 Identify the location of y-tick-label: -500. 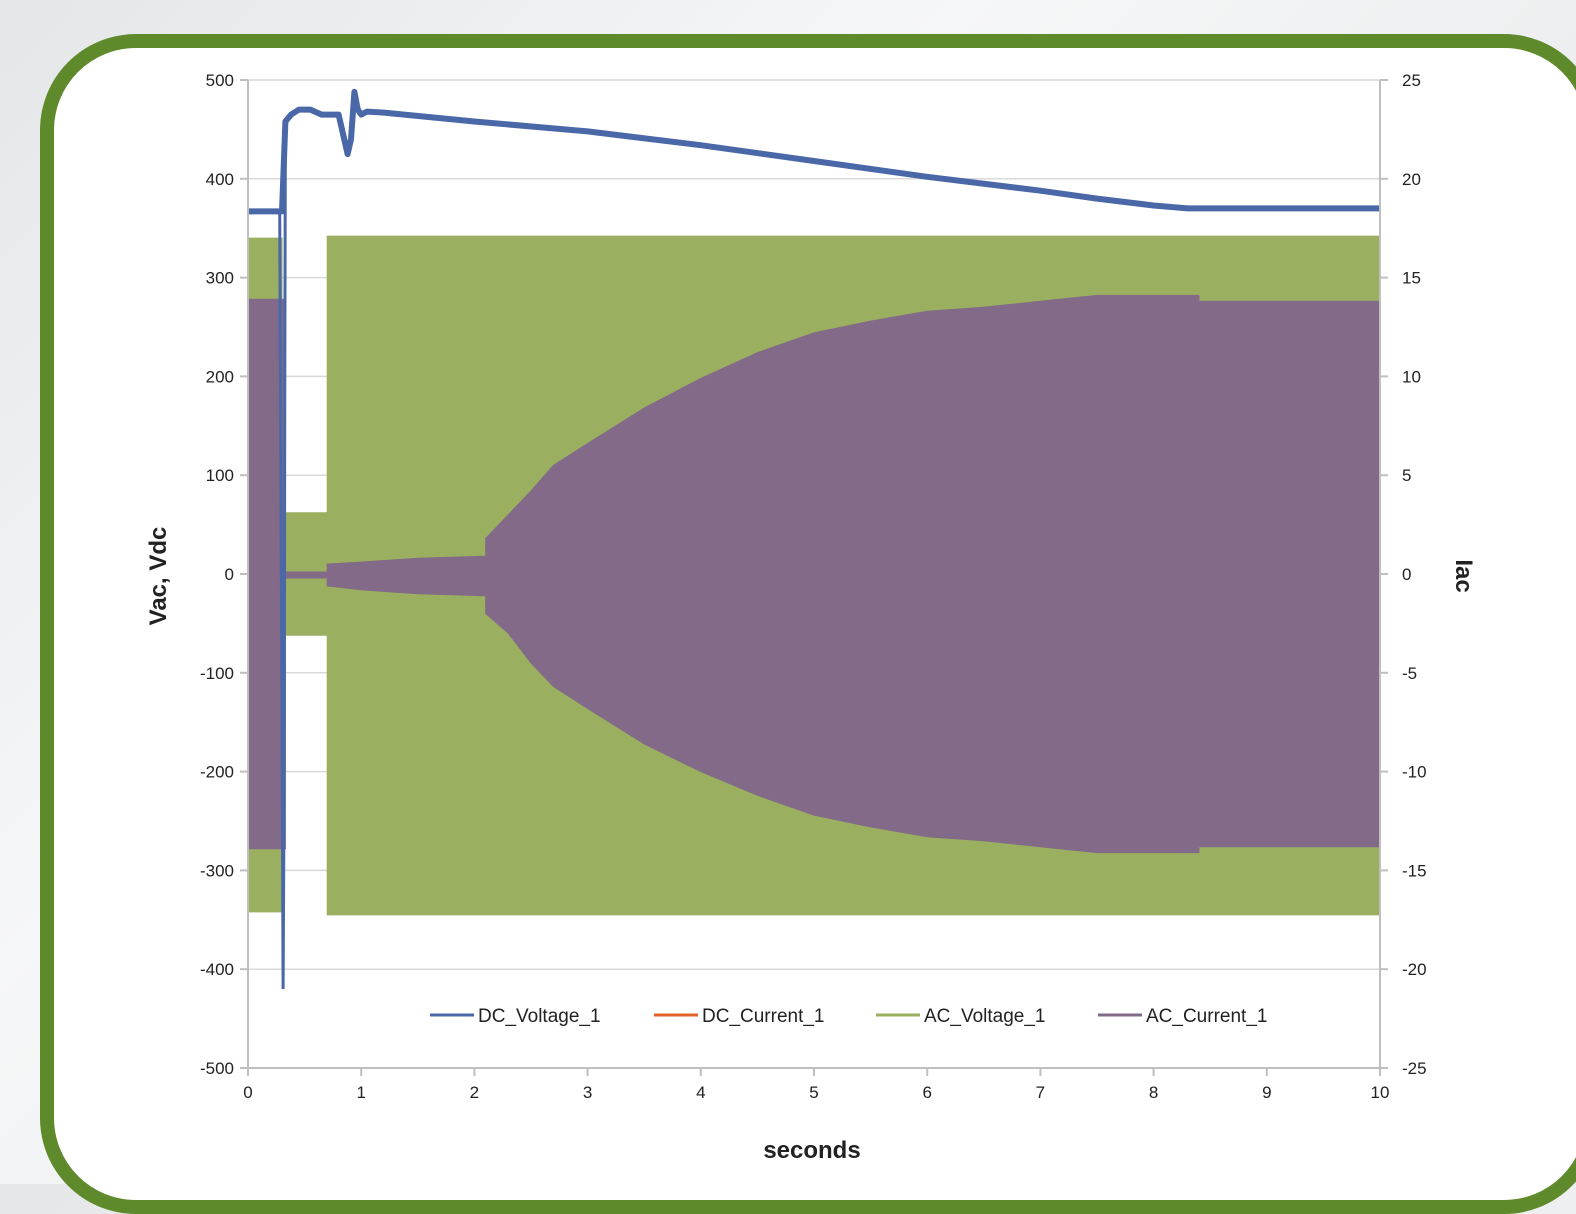
(217, 1068).